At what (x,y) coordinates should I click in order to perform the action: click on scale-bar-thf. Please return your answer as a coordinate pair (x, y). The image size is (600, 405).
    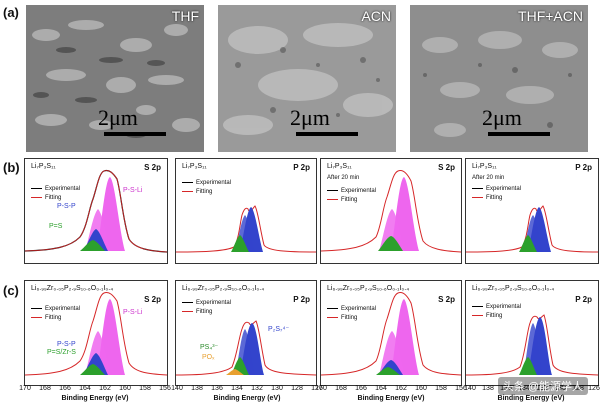
    Looking at the image, I should click on (135, 134).